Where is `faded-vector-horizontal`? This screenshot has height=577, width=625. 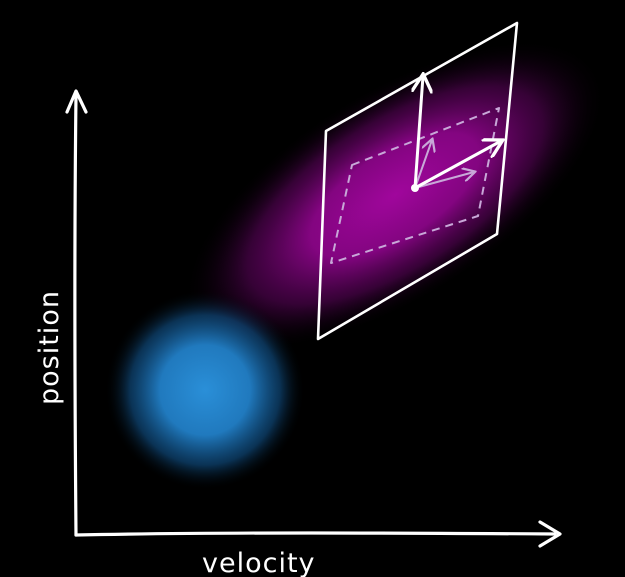
faded-vector-horizontal is located at coordinates (444, 180).